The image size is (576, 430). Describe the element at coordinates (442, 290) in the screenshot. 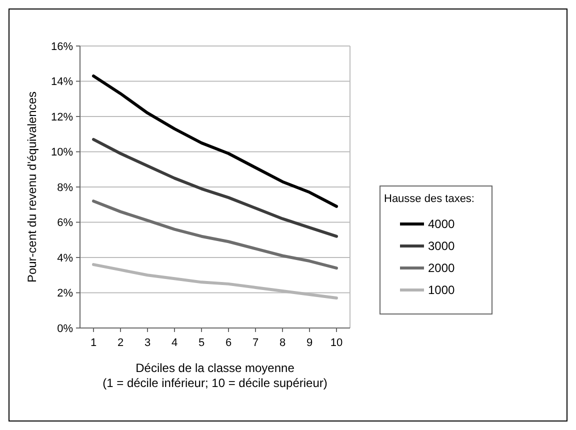

I see `legend-label: 1000` at that location.